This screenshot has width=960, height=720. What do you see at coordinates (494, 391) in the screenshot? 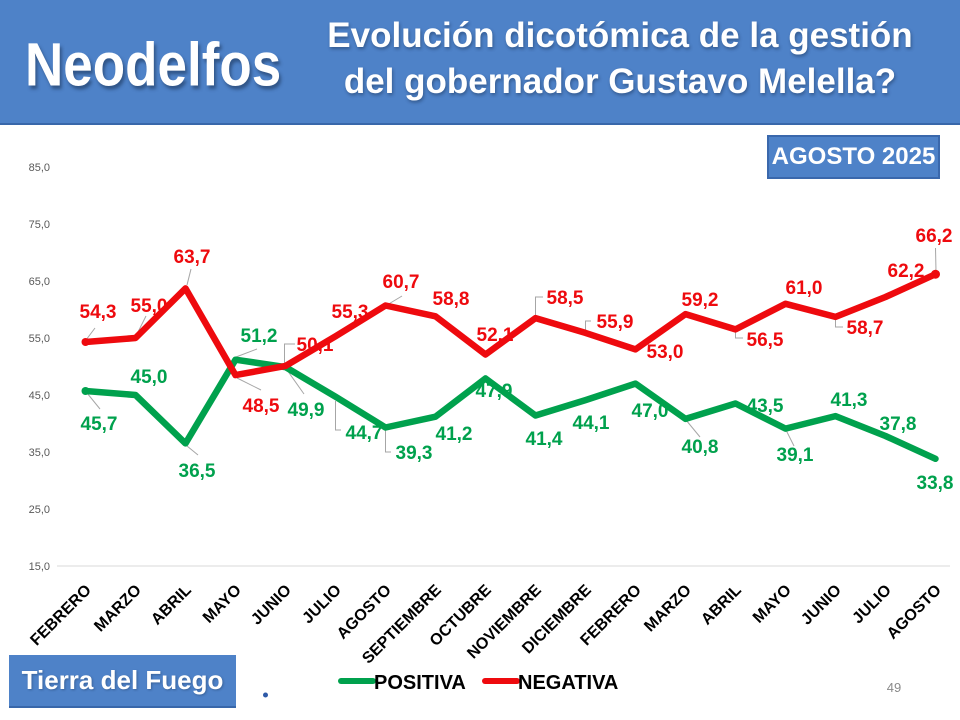
I see `svg-text: 47,9` at bounding box center [494, 391].